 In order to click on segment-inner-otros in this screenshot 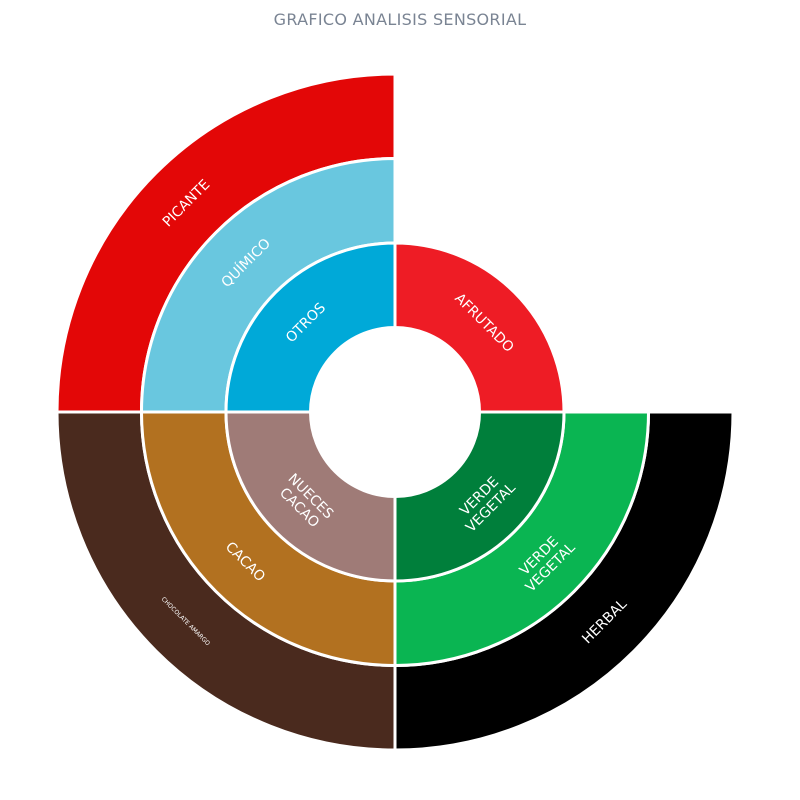, I will do `click(310, 327)`.